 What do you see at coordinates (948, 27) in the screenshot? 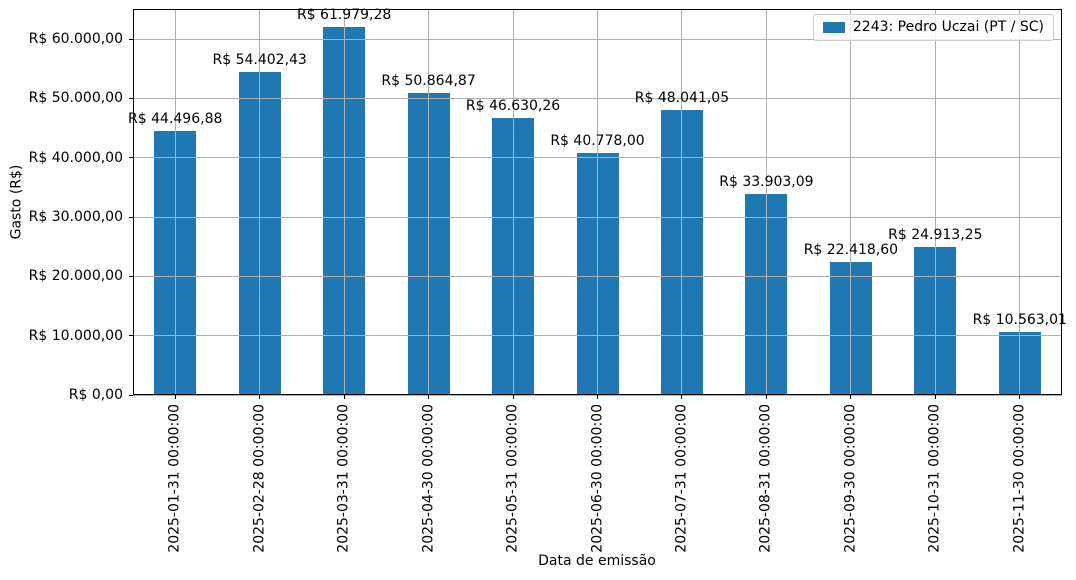
I see `legend-label: 2243: Pedro Uczai (PT / SC)` at bounding box center [948, 27].